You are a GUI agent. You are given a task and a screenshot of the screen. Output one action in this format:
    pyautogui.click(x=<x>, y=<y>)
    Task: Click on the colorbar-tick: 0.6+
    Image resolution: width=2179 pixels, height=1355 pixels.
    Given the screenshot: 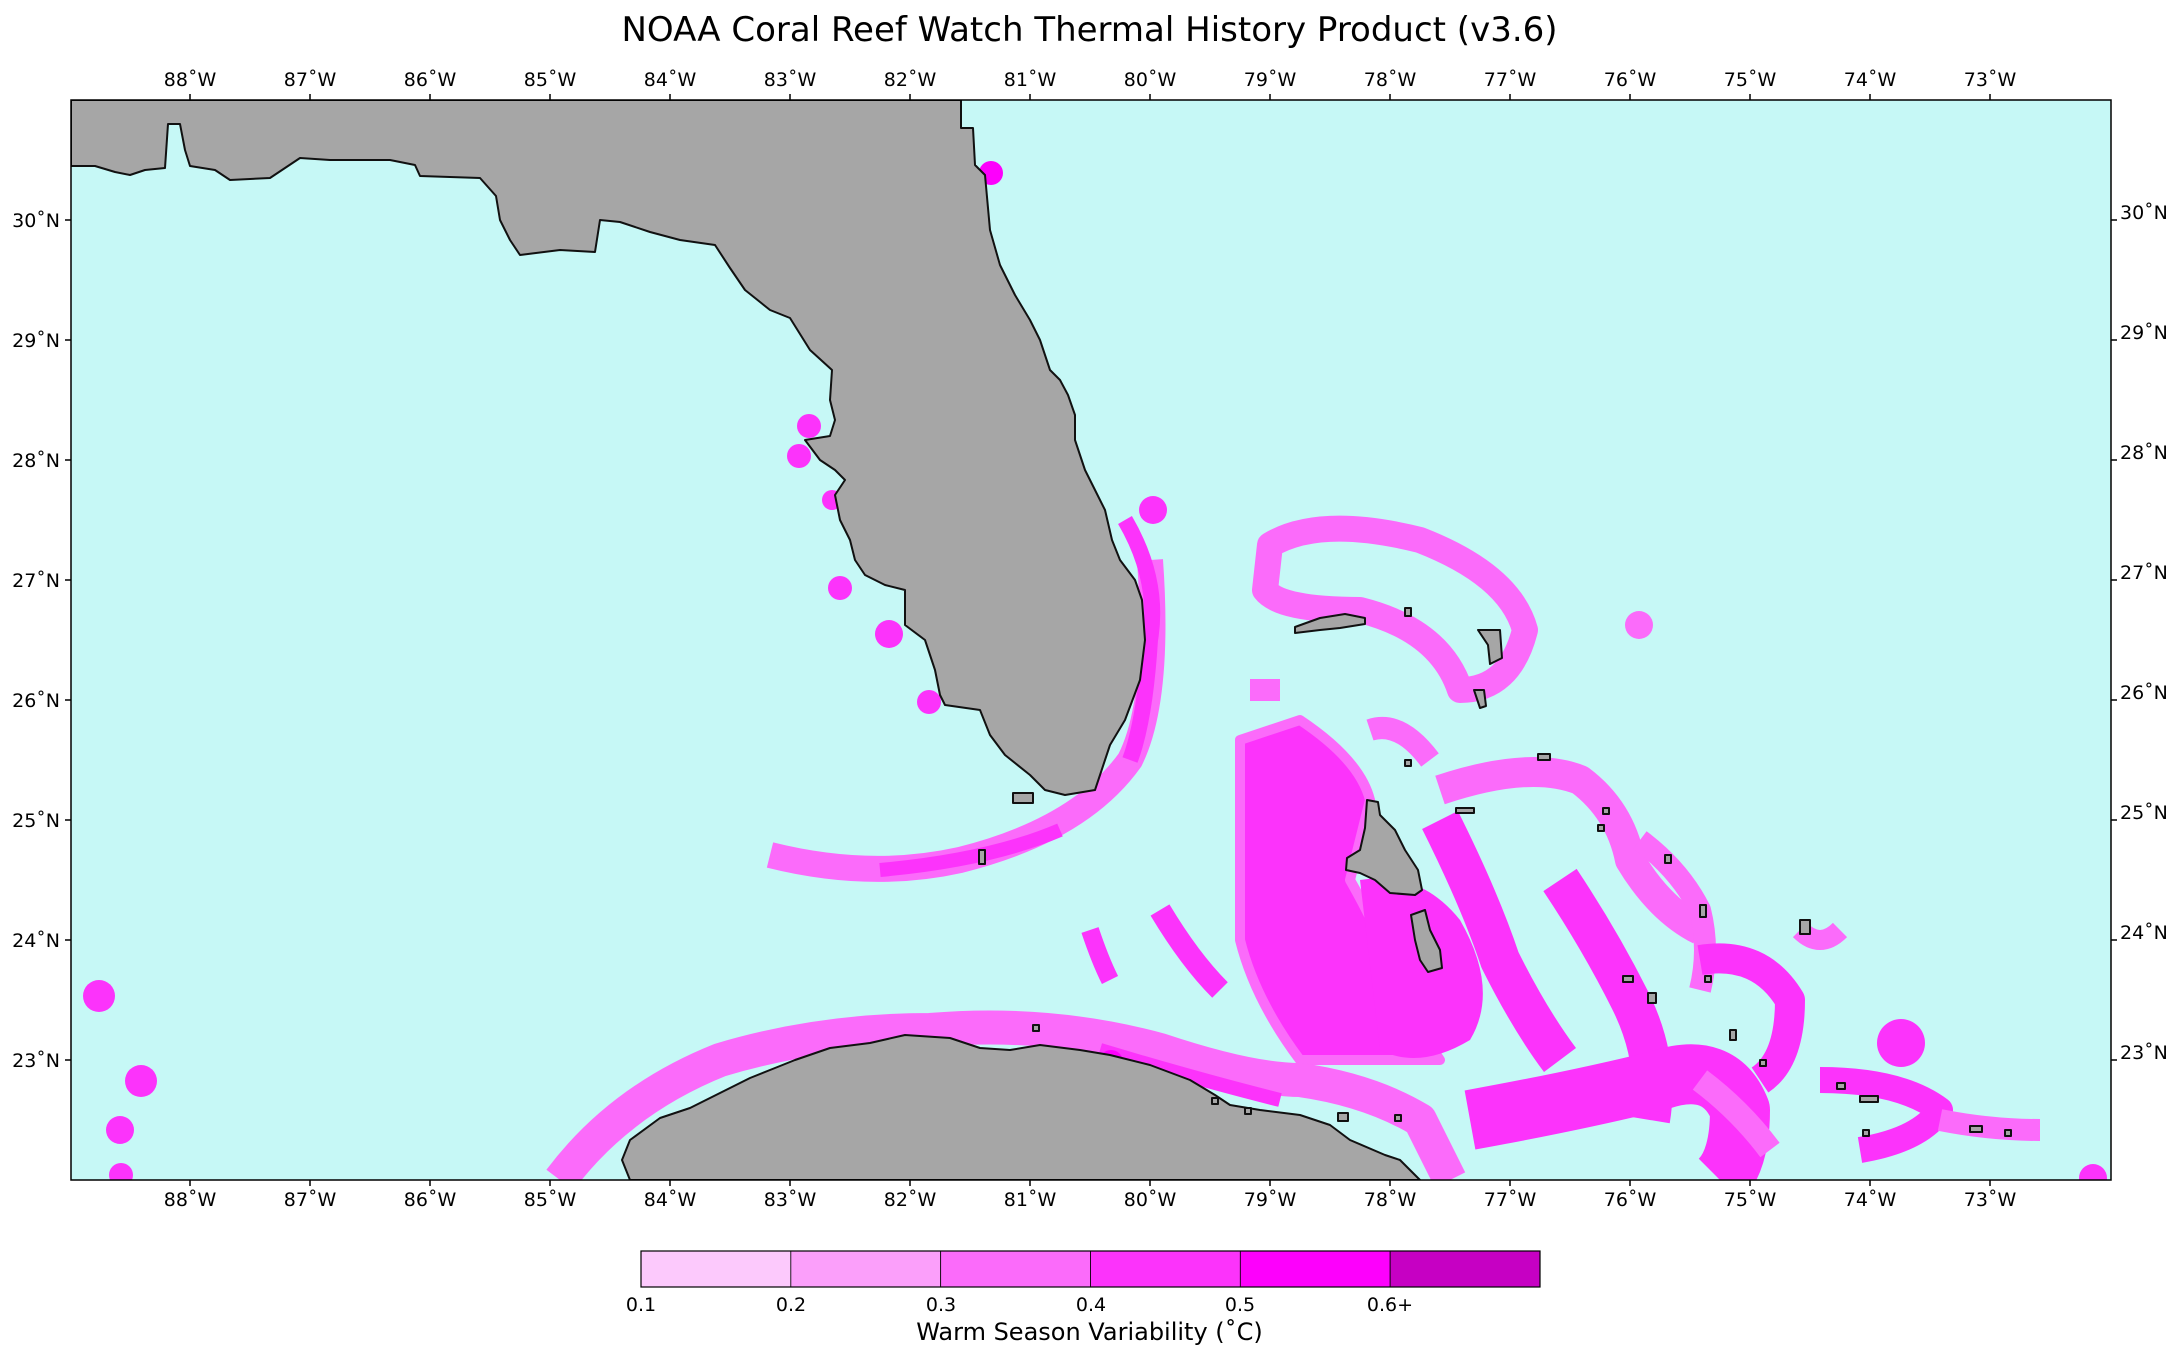 What is the action you would take?
    pyautogui.click(x=1390, y=1305)
    